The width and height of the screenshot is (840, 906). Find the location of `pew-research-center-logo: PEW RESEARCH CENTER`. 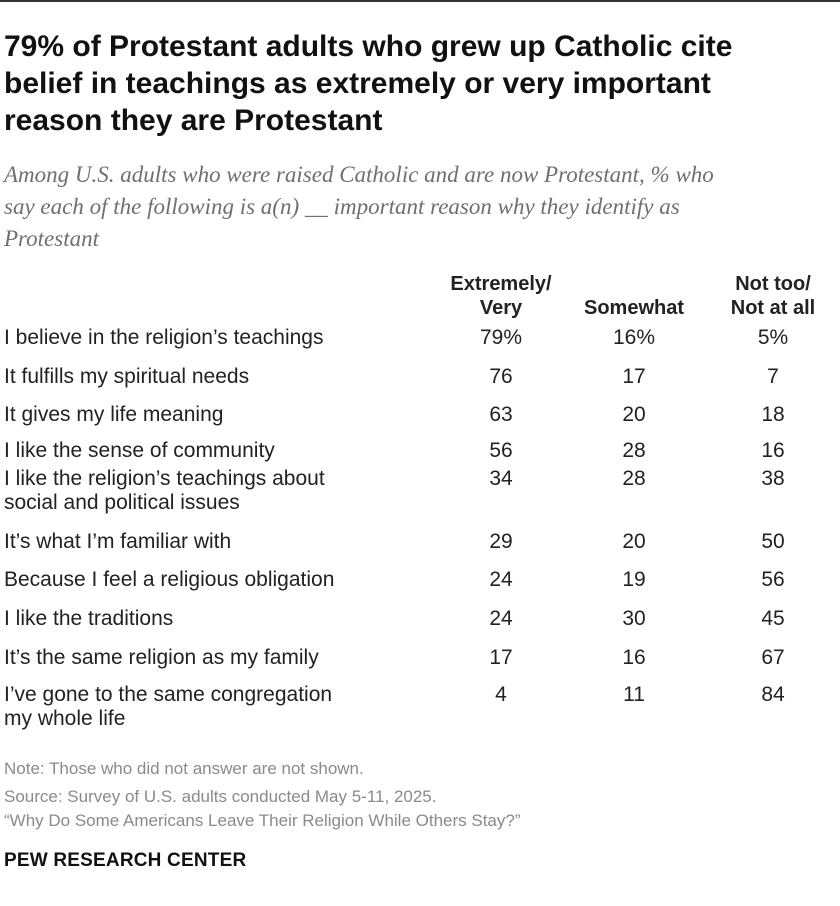

pew-research-center-logo: PEW RESEARCH CENTER is located at coordinates (125, 860).